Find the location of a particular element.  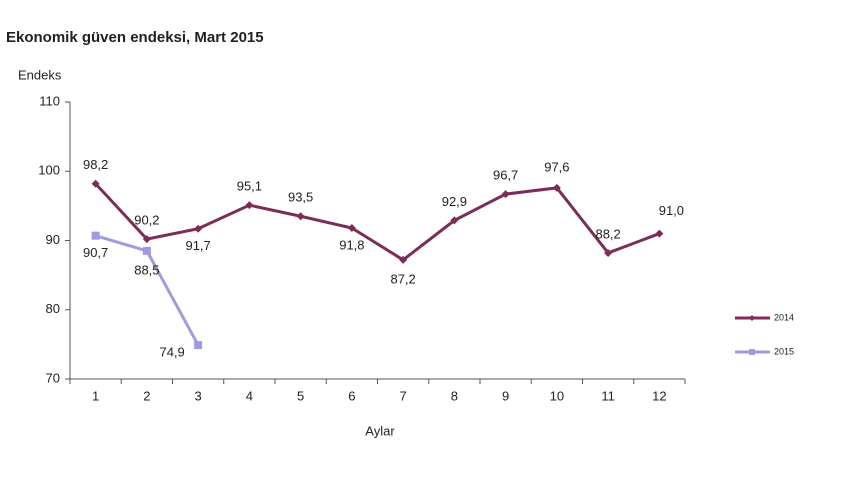

data-label: 93,5 is located at coordinates (300, 197).